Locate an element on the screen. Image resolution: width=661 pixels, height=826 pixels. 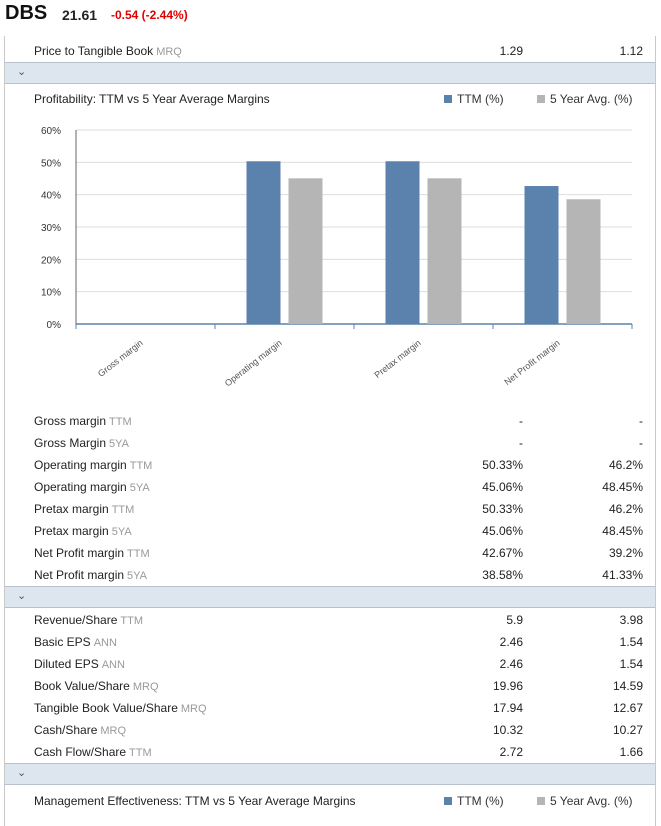
industry-value: 39.2% is located at coordinates (625, 553).